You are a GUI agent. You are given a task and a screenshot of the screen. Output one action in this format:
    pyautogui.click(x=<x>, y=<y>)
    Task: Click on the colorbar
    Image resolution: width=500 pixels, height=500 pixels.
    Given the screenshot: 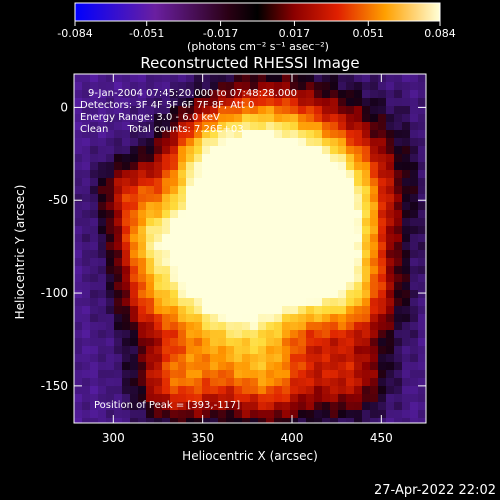 What is the action you would take?
    pyautogui.click(x=257, y=12)
    